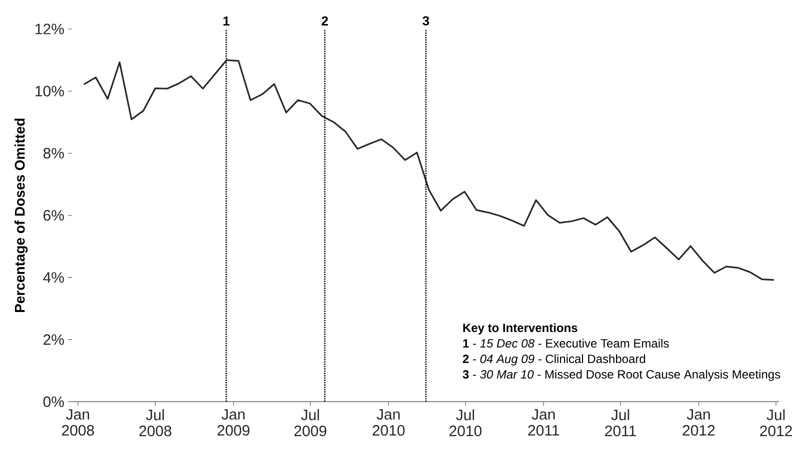 The height and width of the screenshot is (457, 812). Describe the element at coordinates (426, 21) in the screenshot. I see `ref-line-label: 3` at that location.